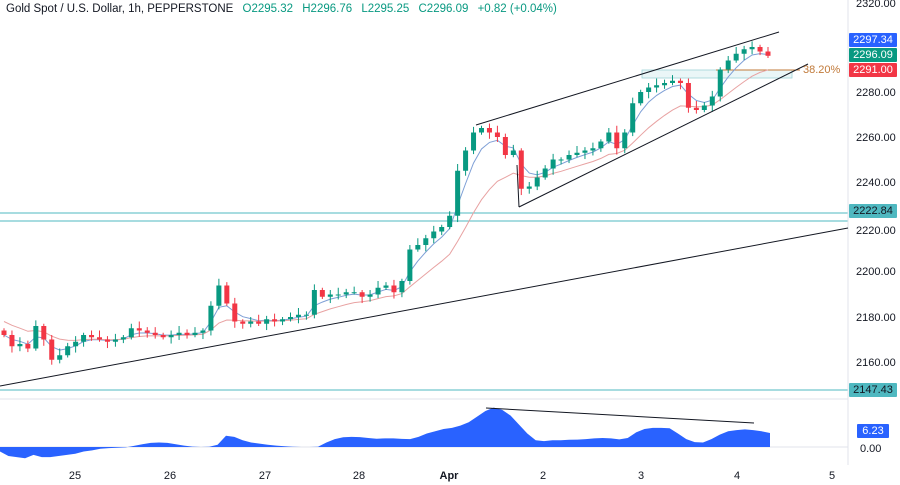  I want to click on price-tag-level-lower: 2147.43, so click(873, 390).